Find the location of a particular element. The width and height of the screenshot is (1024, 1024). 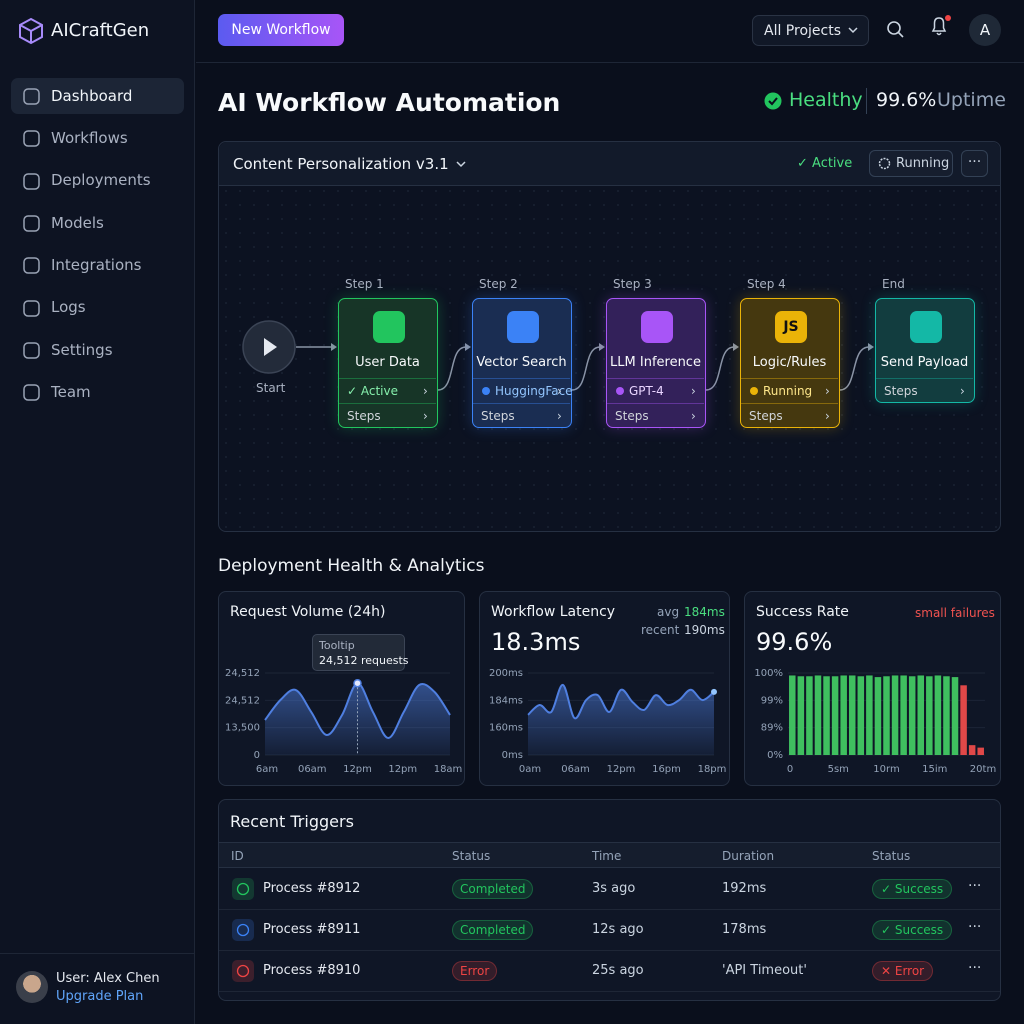

health-circle is located at coordinates (773, 101).